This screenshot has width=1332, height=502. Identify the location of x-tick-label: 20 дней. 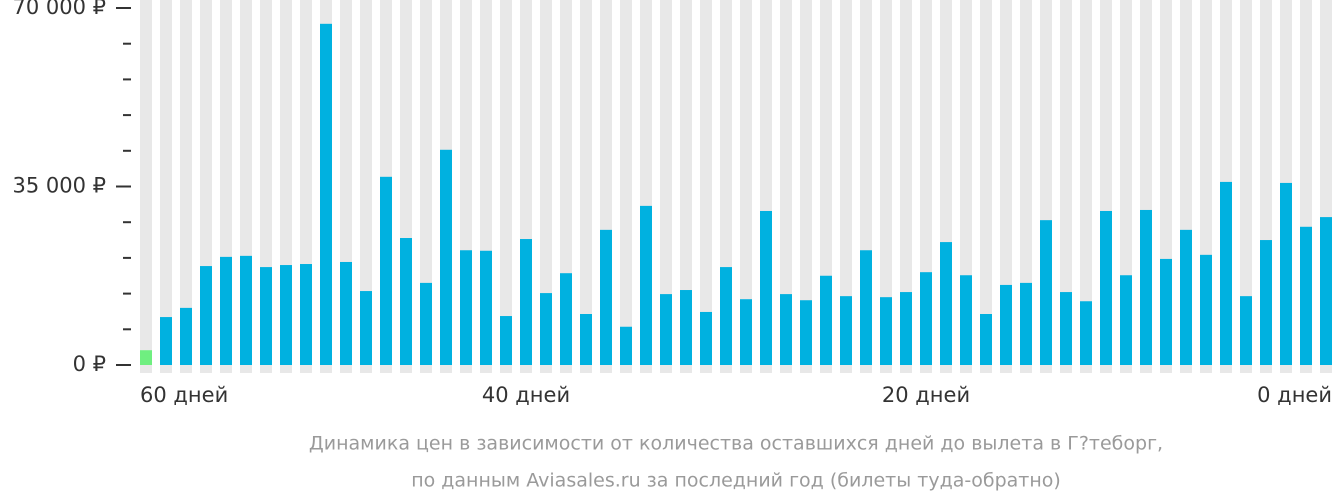
(926, 395).